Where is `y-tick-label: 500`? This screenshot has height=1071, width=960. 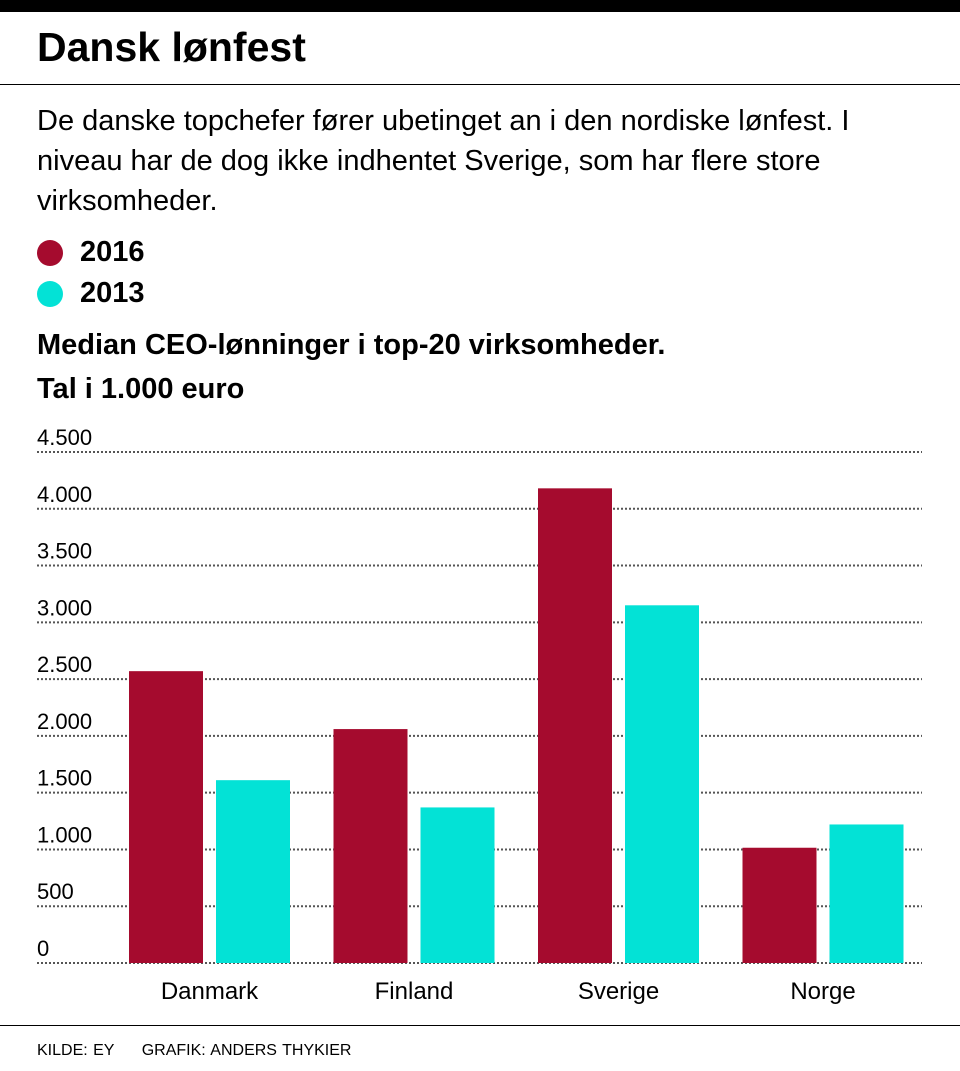 y-tick-label: 500 is located at coordinates (55, 891).